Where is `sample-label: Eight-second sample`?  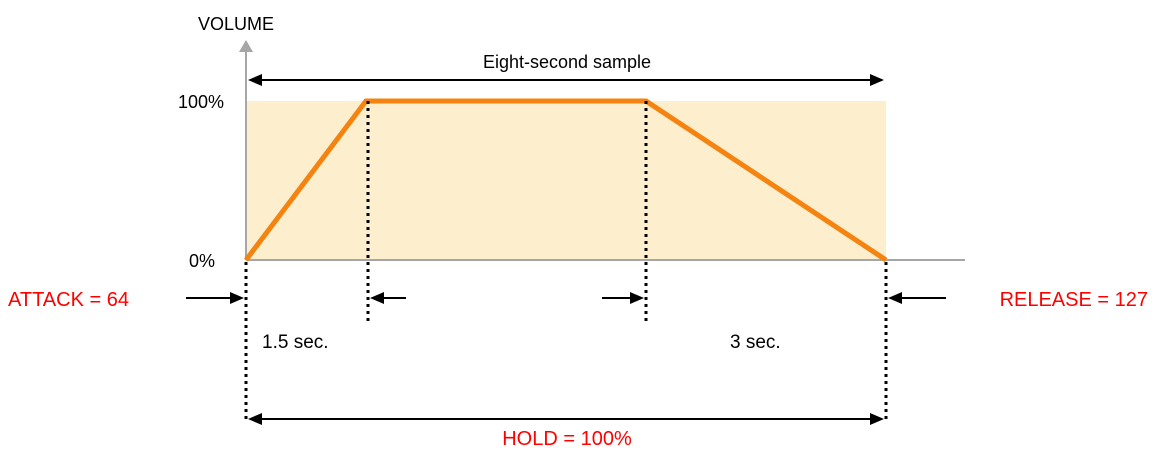 sample-label: Eight-second sample is located at coordinates (567, 62).